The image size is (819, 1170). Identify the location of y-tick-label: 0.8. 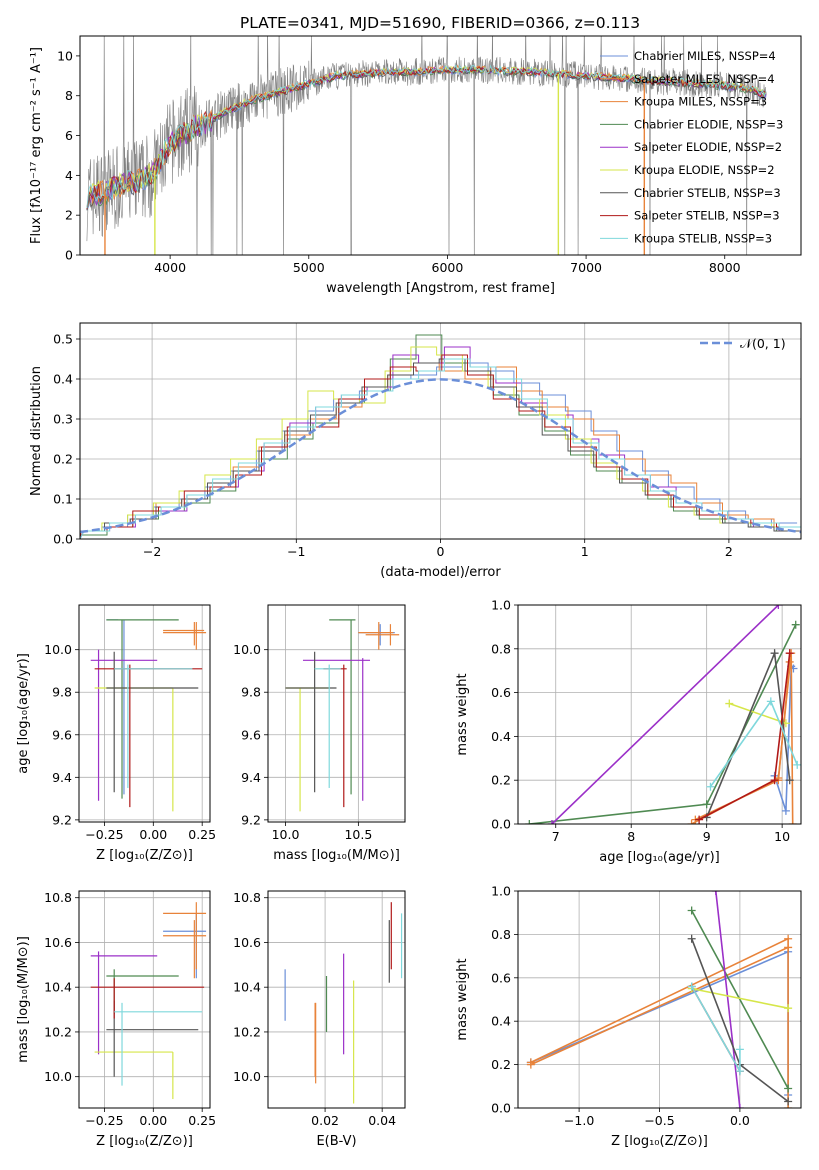
(501, 648).